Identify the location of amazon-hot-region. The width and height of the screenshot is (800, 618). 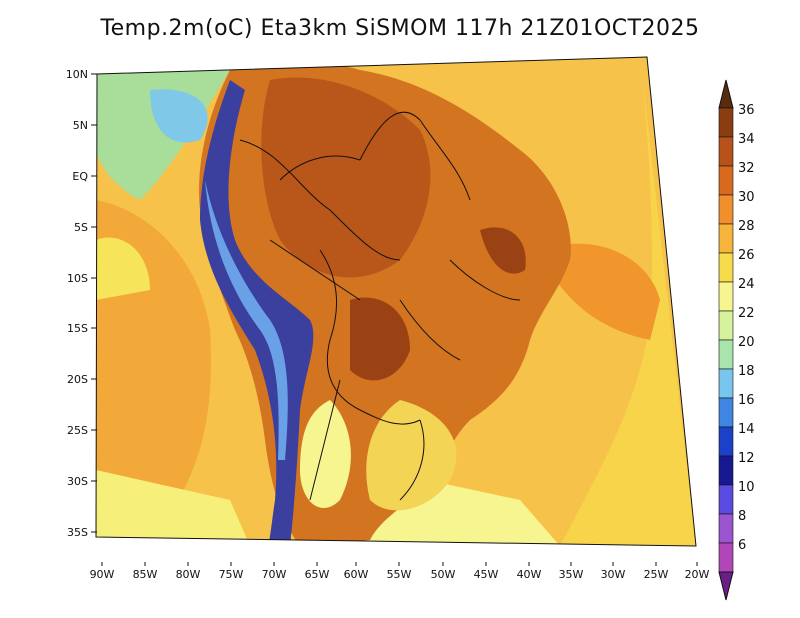
(346, 177).